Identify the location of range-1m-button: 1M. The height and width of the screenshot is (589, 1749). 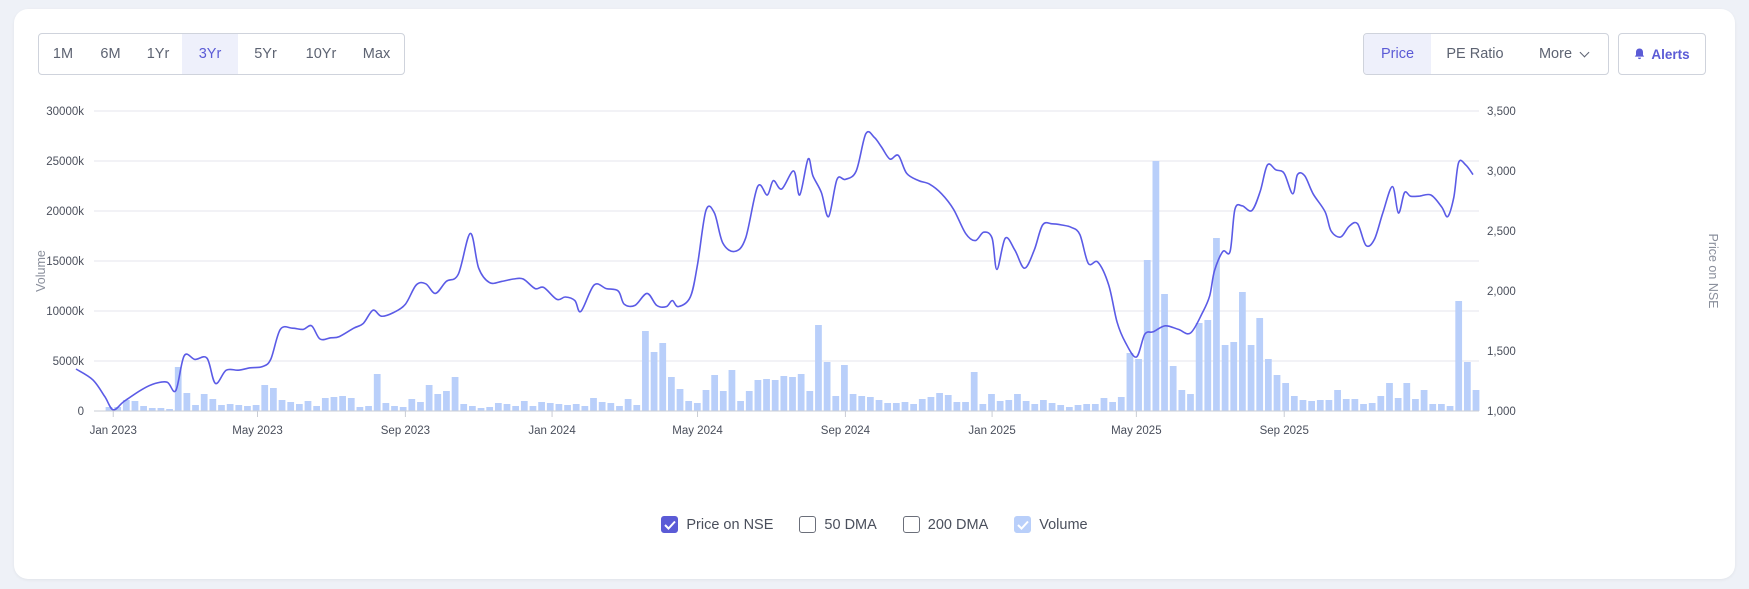
(63, 54).